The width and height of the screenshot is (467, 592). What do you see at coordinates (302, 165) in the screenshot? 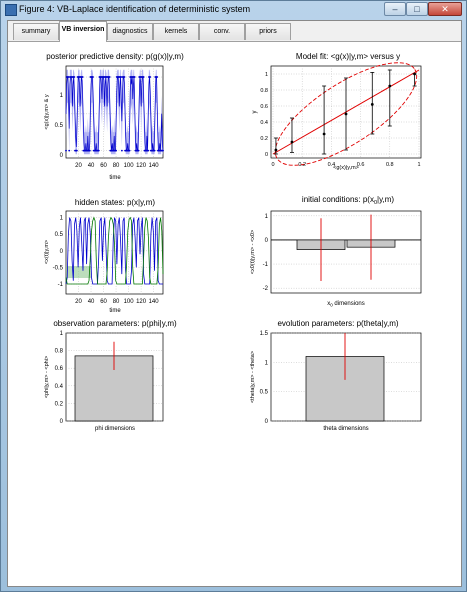
I see `fit-xtick: 0.2` at bounding box center [302, 165].